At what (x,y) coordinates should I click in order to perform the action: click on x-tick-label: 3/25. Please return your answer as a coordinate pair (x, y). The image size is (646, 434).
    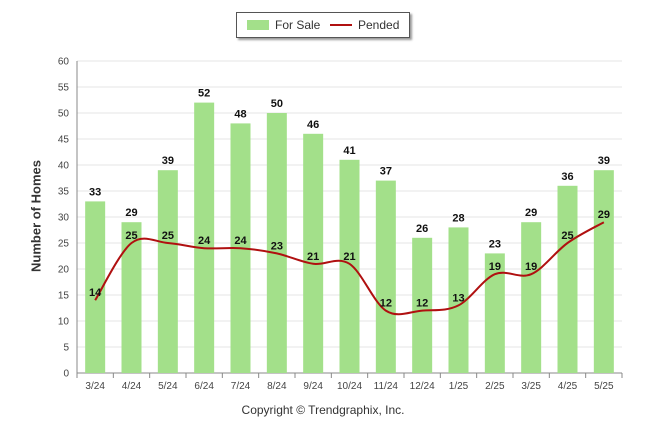
    Looking at the image, I should click on (531, 386).